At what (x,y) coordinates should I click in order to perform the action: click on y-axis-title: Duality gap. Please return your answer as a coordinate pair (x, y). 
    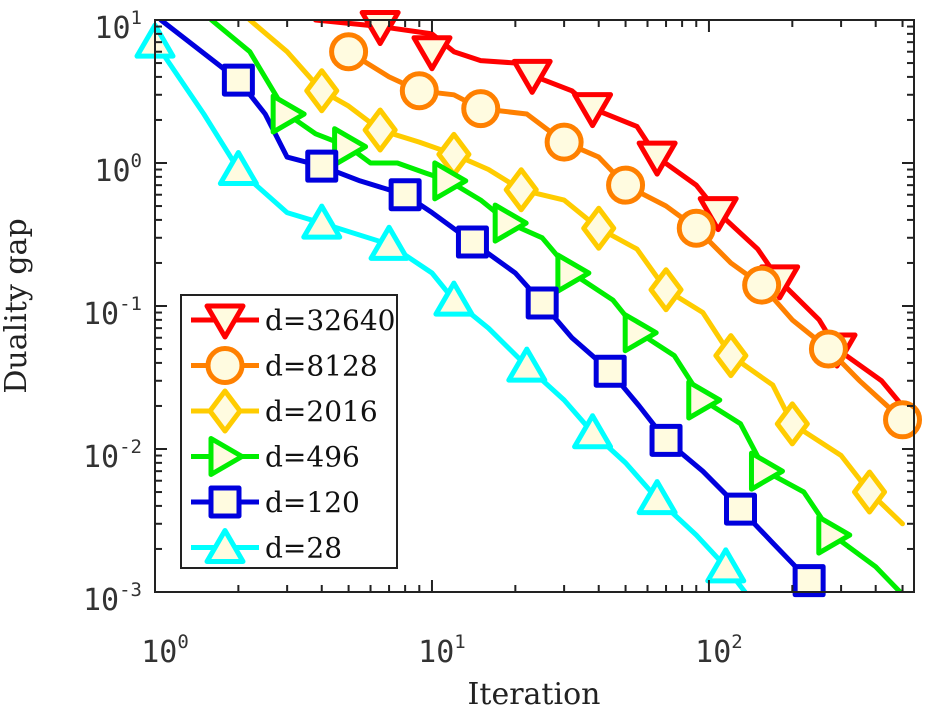
    Looking at the image, I should click on (17, 305).